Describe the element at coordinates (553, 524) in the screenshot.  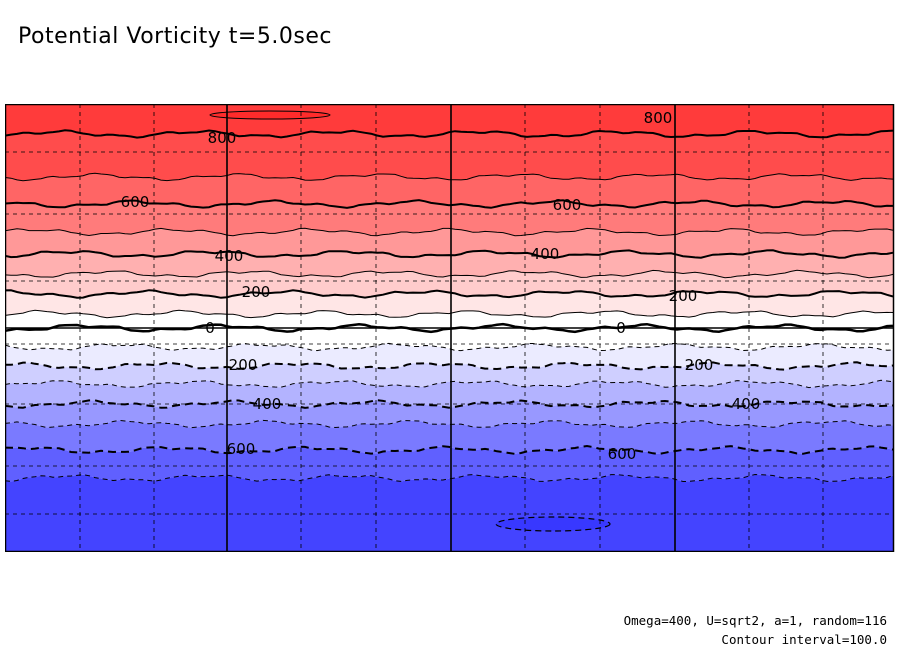
I see `eddy-low` at that location.